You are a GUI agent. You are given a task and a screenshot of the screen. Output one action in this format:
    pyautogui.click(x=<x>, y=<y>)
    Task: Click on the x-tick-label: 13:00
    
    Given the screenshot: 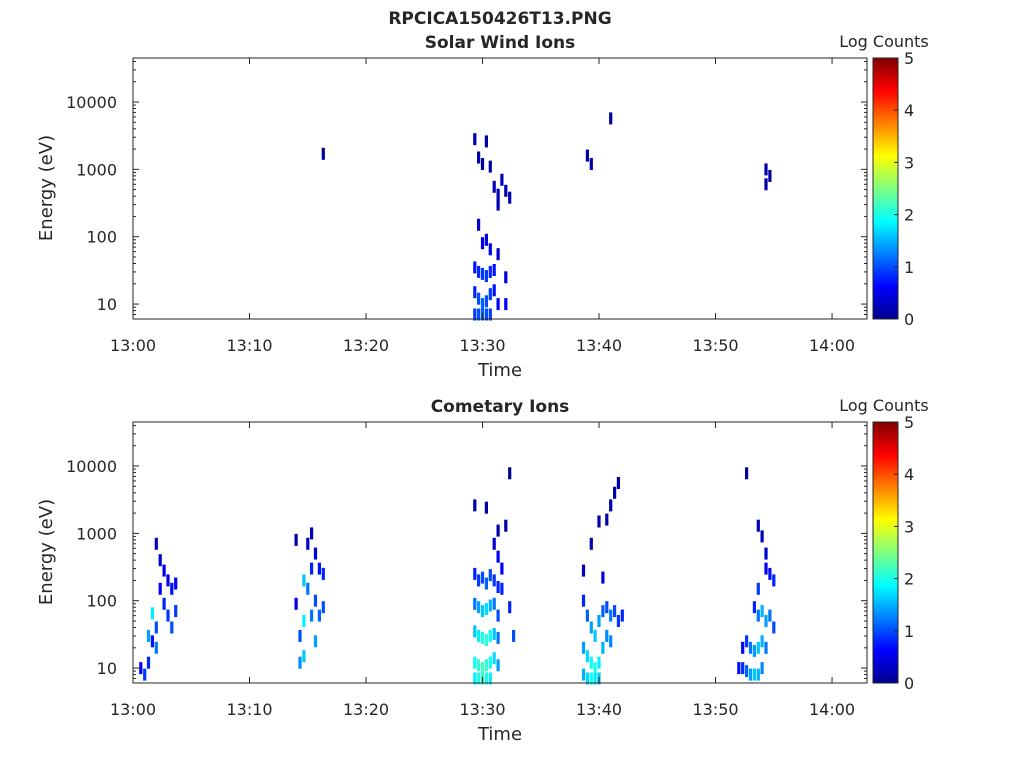 What is the action you would take?
    pyautogui.click(x=133, y=709)
    